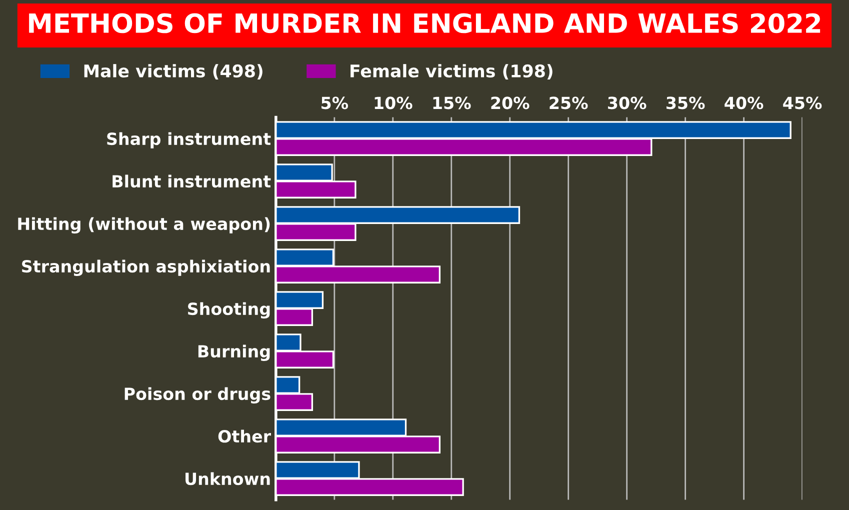 The image size is (849, 510). I want to click on x-tick-label: 30%, so click(627, 103).